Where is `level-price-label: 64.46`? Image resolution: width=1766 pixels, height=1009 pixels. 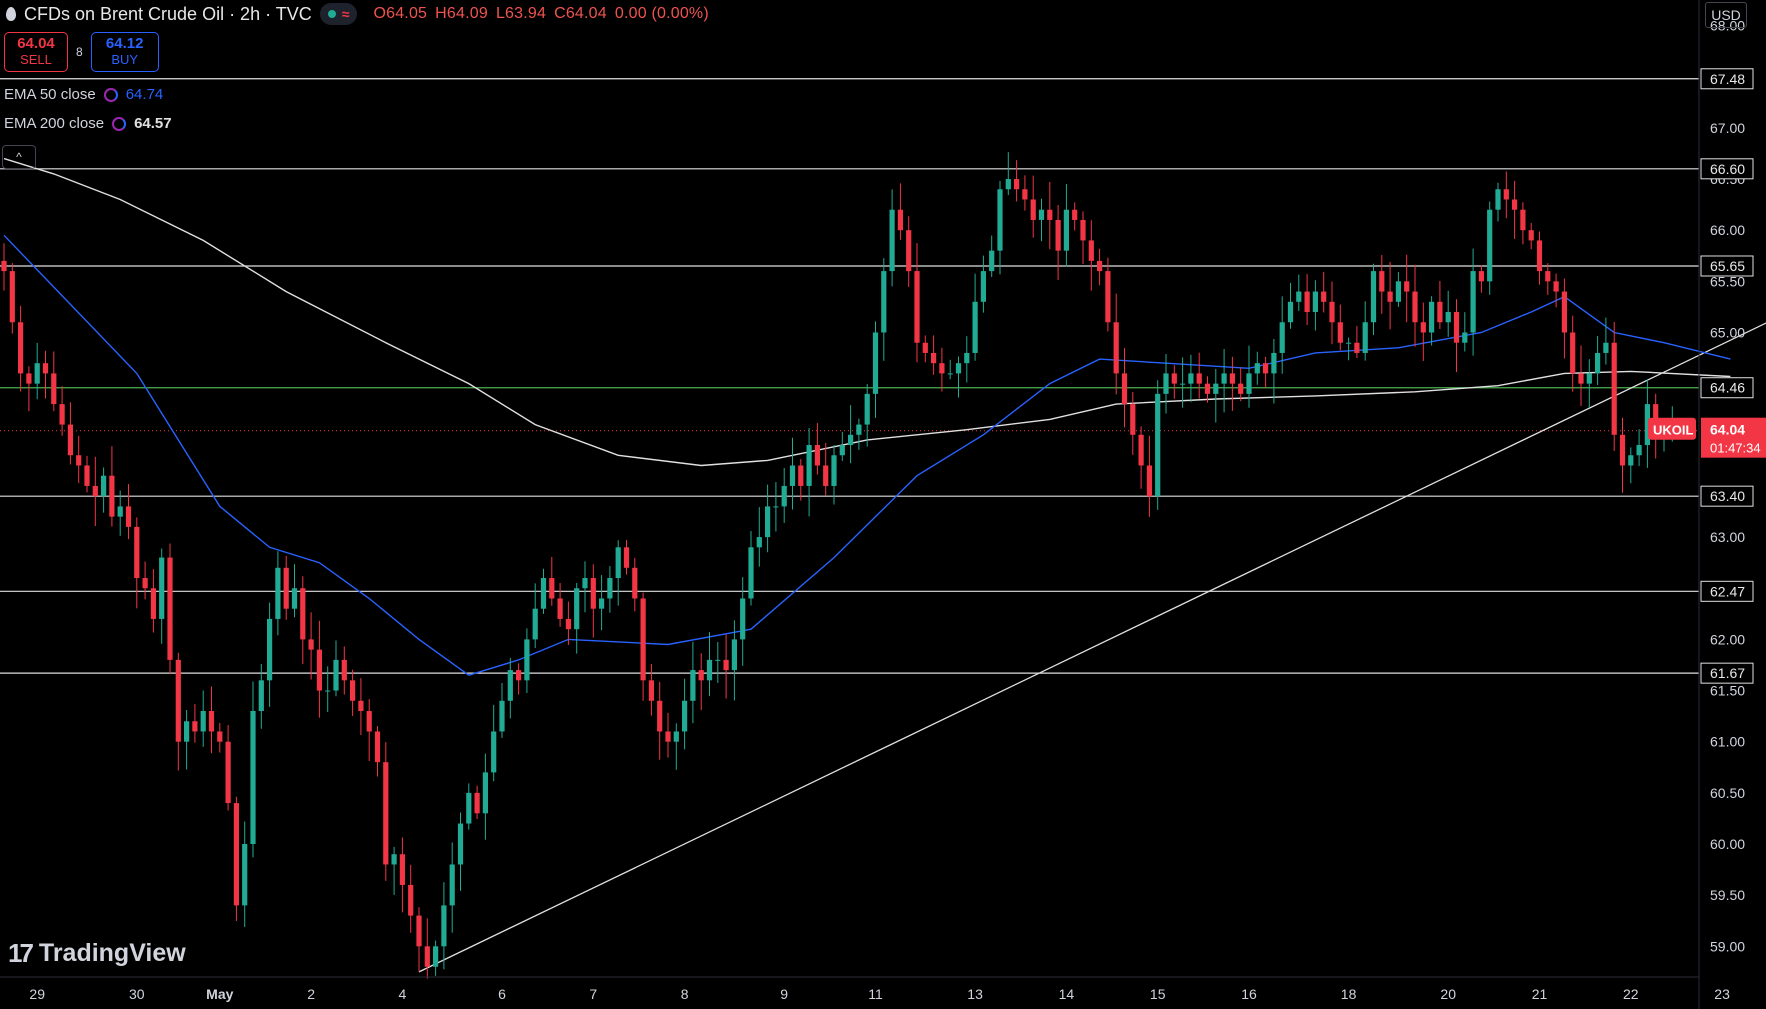 level-price-label: 64.46 is located at coordinates (1727, 388).